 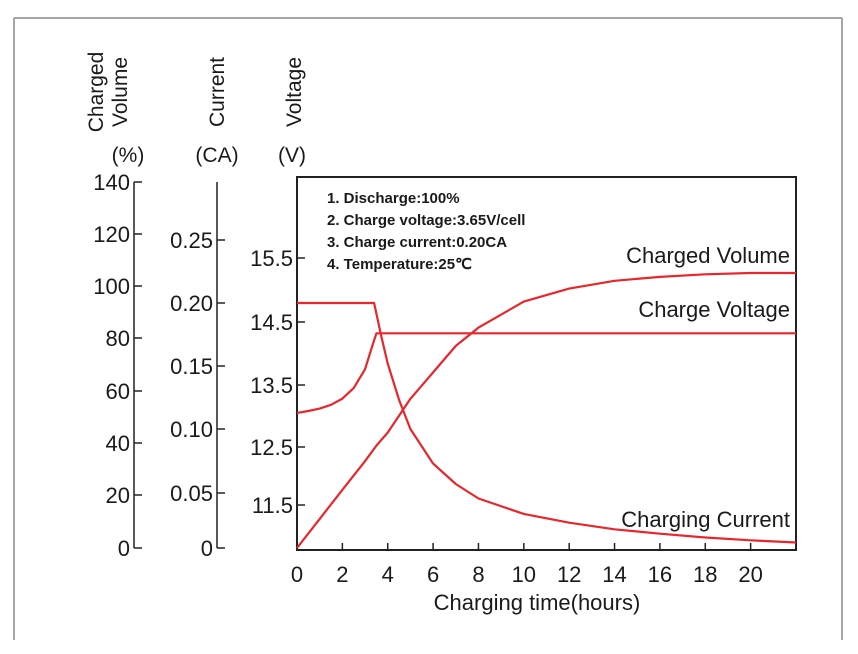 I want to click on x-tick-label: 6, so click(x=433, y=574).